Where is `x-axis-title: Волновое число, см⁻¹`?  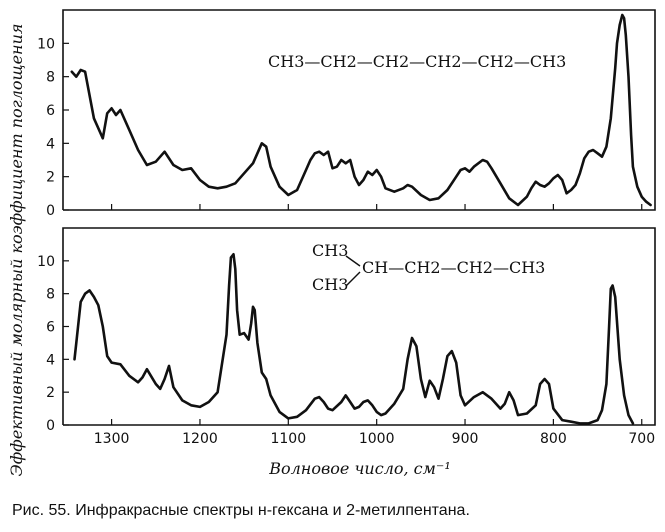
x-axis-title: Волновое число, см⁻¹ is located at coordinates (359, 468).